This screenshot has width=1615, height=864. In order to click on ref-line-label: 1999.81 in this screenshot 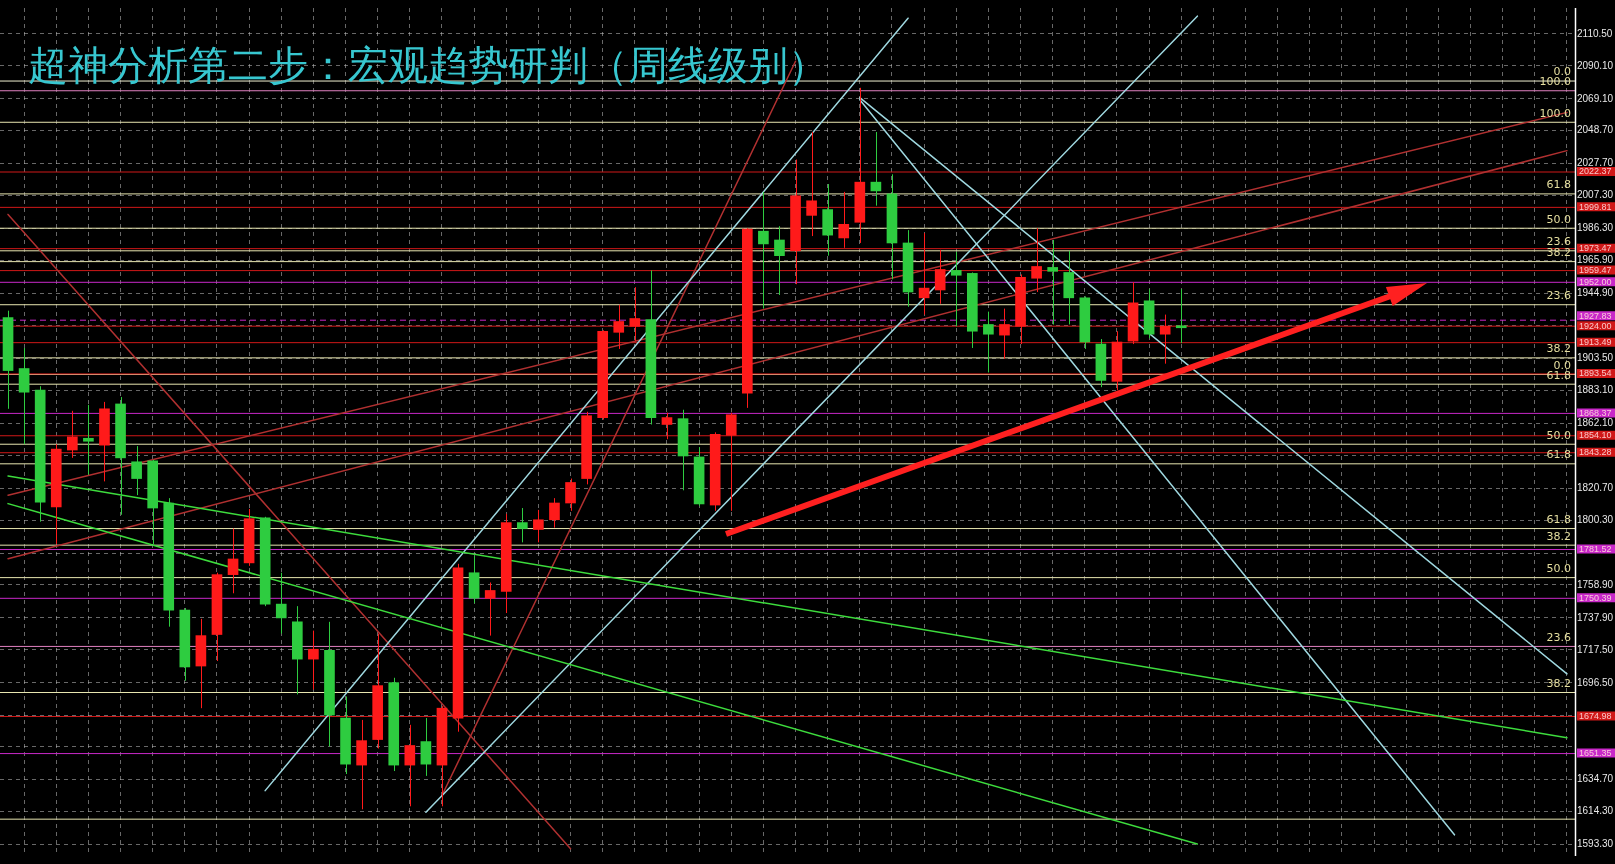, I will do `click(1595, 206)`.